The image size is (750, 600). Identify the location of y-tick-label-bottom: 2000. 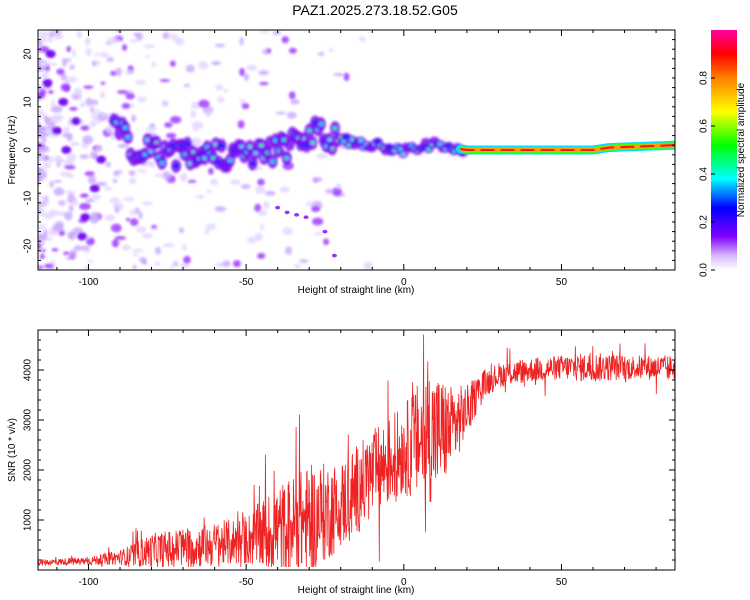
(28, 469).